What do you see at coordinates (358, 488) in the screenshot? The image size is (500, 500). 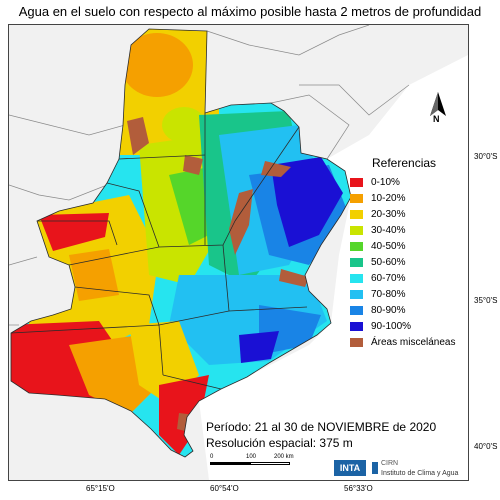 I see `longitude-label-56: 56°33'O` at bounding box center [358, 488].